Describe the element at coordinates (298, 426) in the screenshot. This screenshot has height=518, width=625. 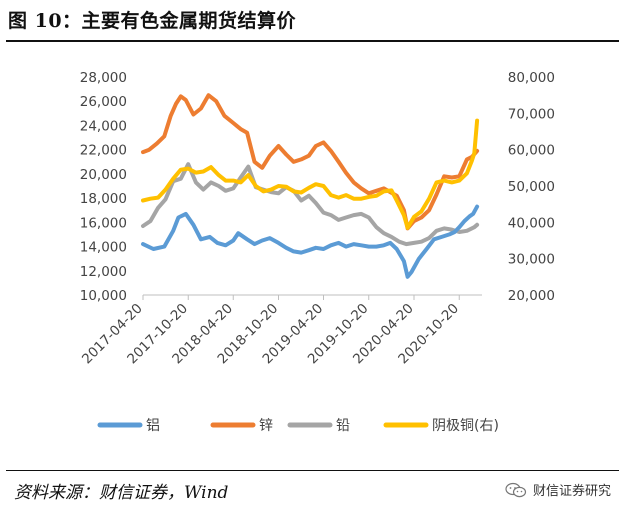
I see `legend: 铝 锌 铅 阴极铜(右)` at that location.